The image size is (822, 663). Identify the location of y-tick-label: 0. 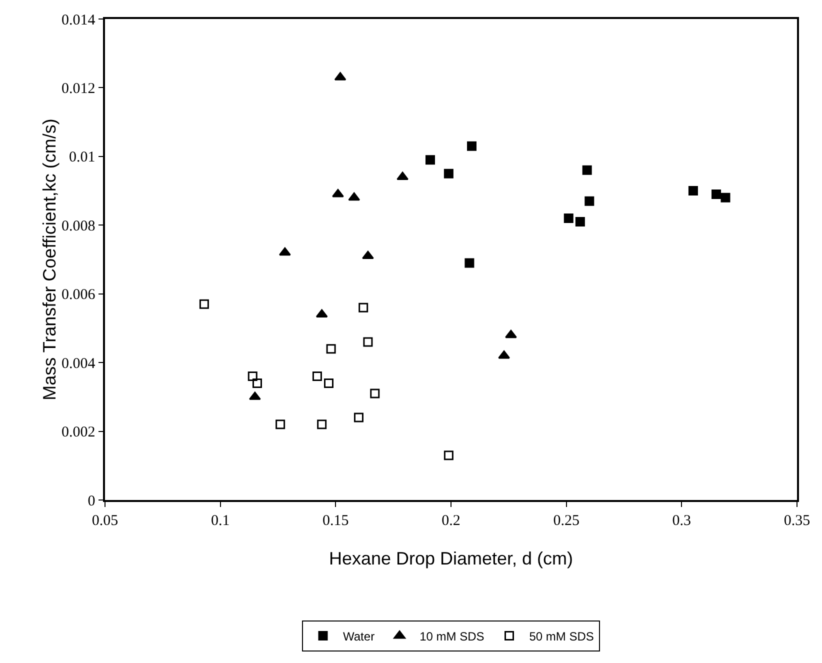
(92, 501).